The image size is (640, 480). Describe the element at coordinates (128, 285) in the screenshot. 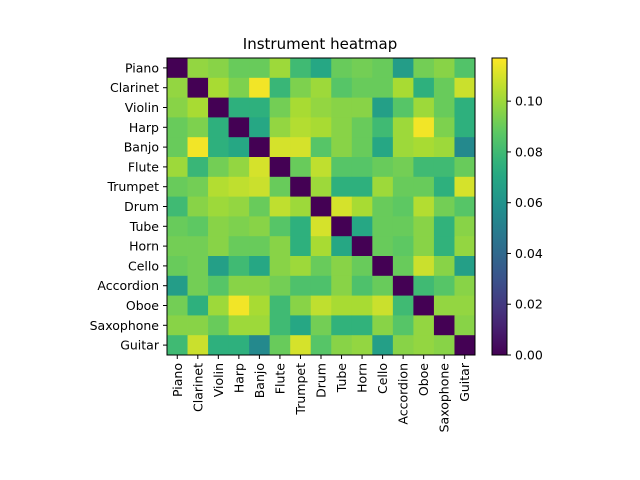

I see `row-label: Accordion` at that location.